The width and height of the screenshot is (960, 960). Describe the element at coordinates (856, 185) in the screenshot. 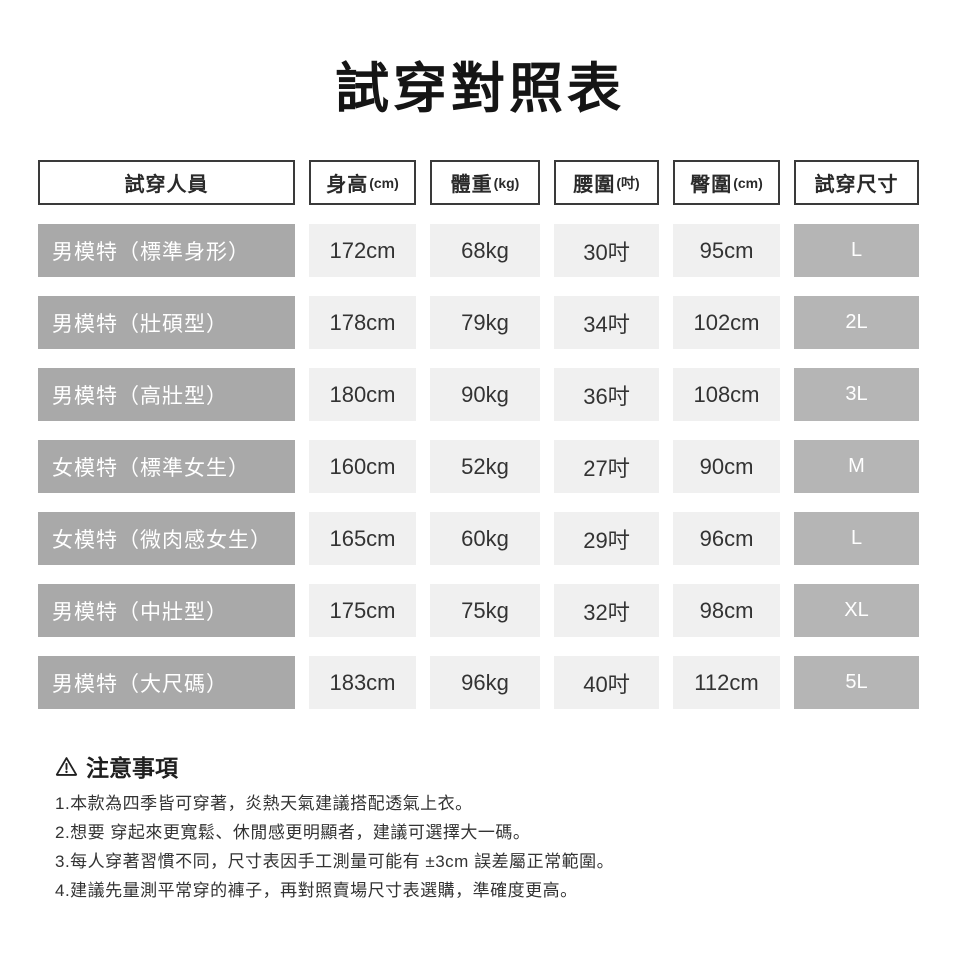

I see `column-header-label: 試穿尺寸` at that location.